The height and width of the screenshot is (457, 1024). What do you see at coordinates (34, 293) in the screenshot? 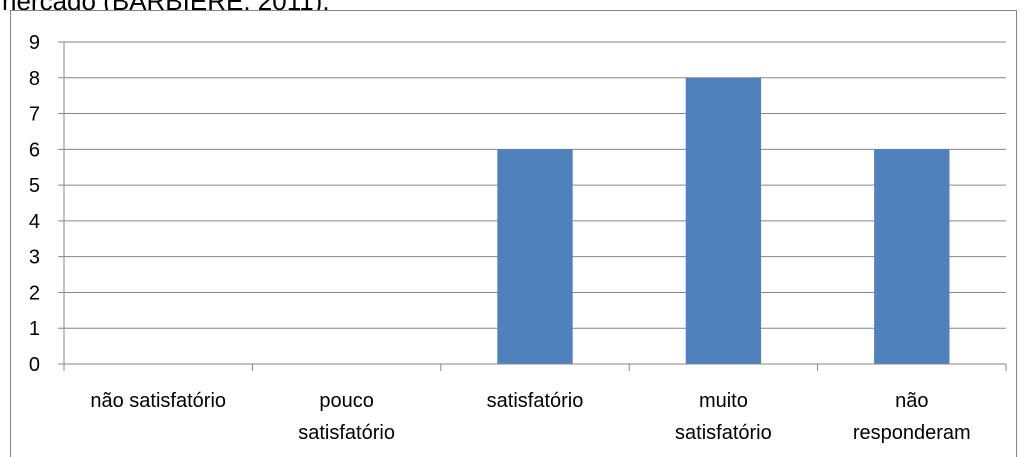
I see `y-tick-label: 2` at bounding box center [34, 293].